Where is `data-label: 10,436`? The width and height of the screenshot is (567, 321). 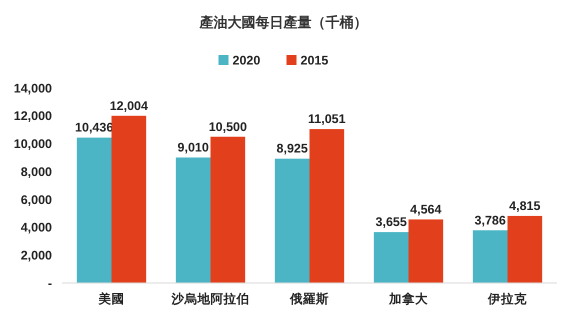 data-label: 10,436 is located at coordinates (94, 127).